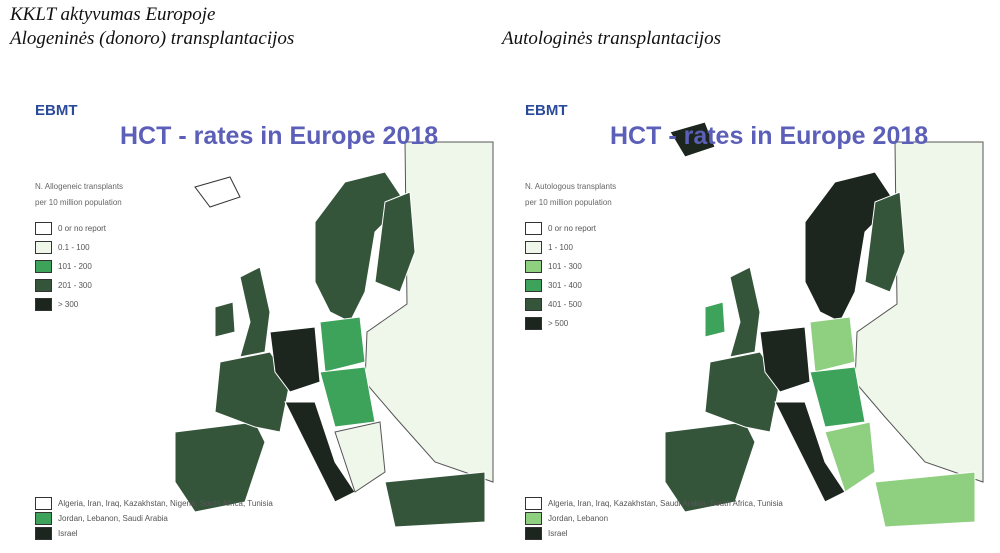 This screenshot has width=1000, height=553. Describe the element at coordinates (565, 266) in the screenshot. I see `legend-label: 101 - 300` at that location.